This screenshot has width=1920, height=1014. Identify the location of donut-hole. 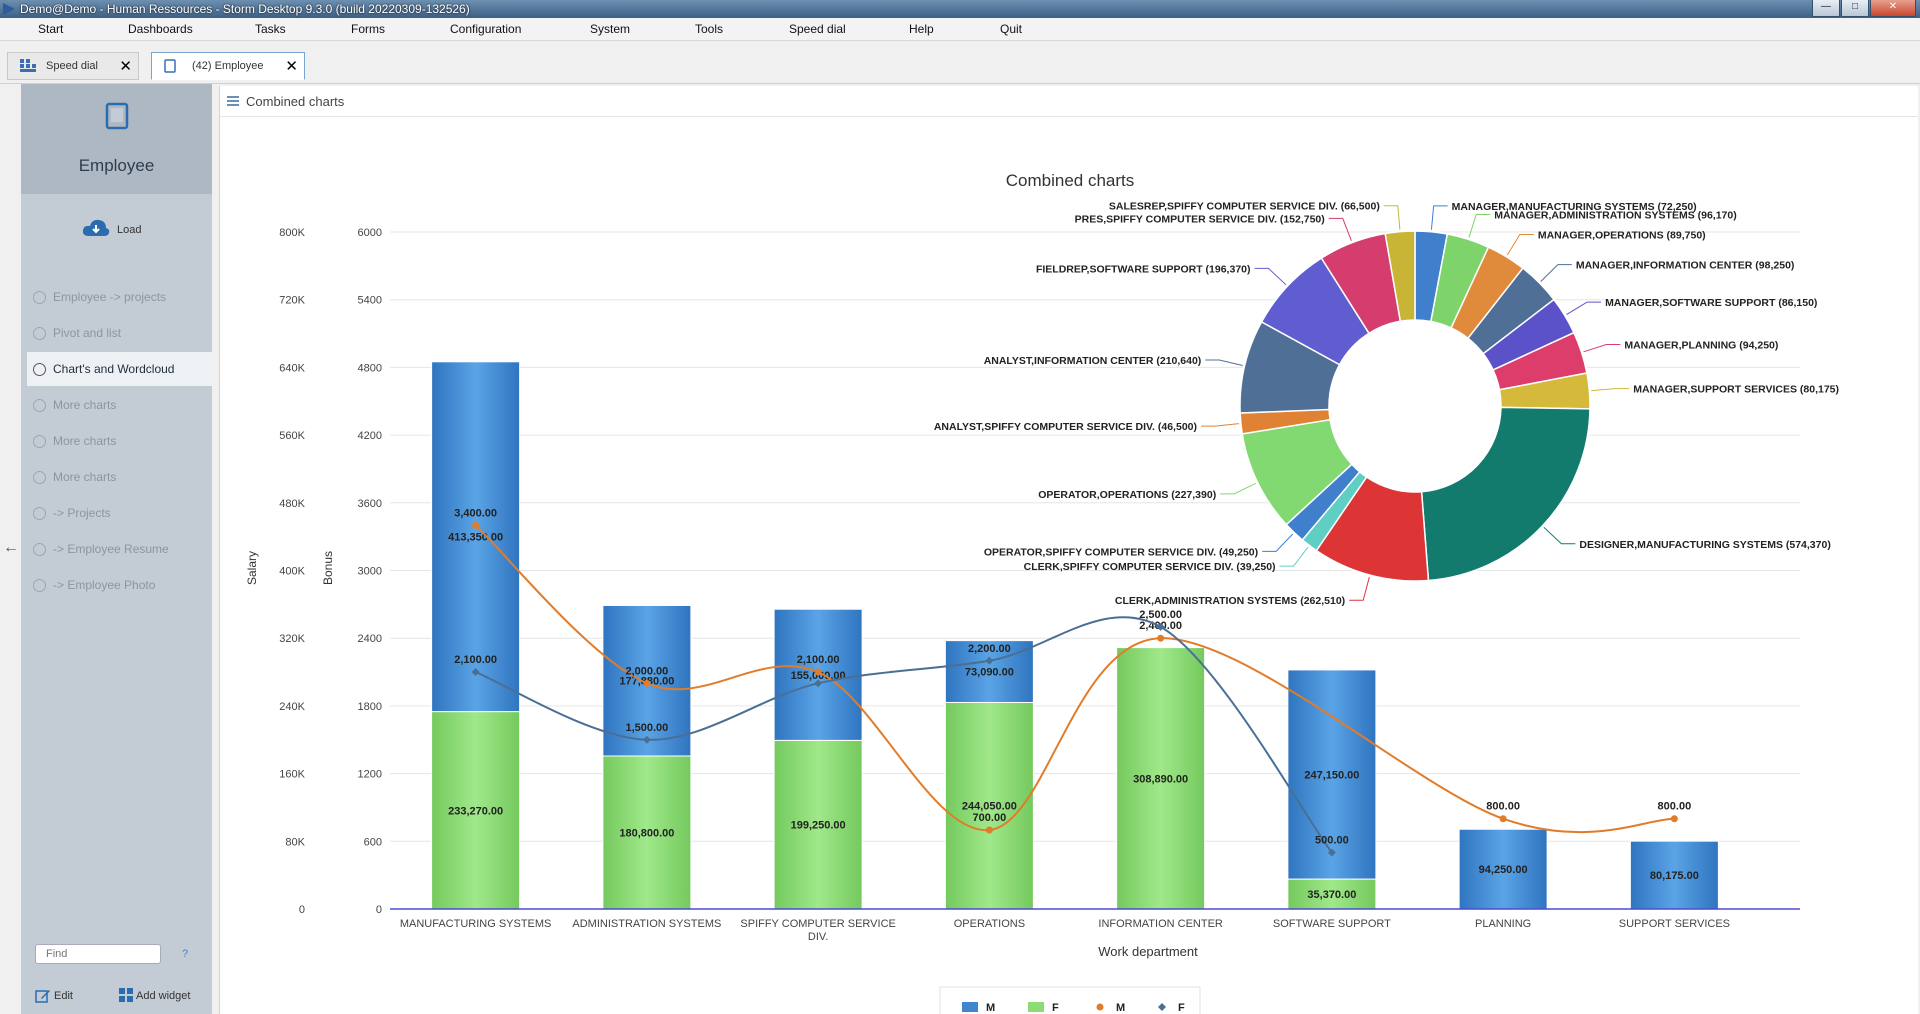
(1415, 406).